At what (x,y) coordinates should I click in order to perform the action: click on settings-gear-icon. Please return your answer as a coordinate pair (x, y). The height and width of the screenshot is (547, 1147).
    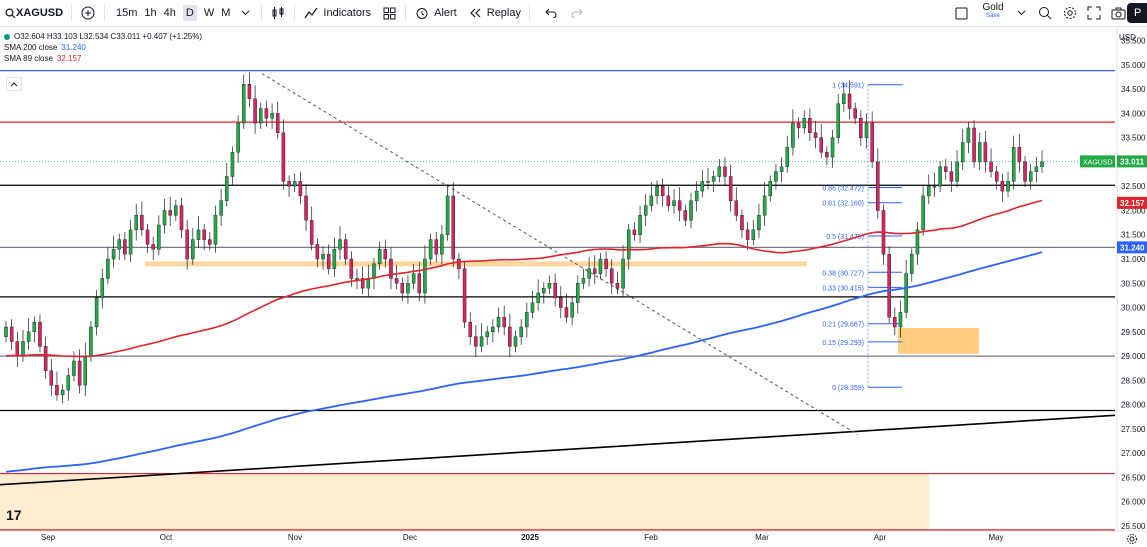
    Looking at the image, I should click on (1070, 13).